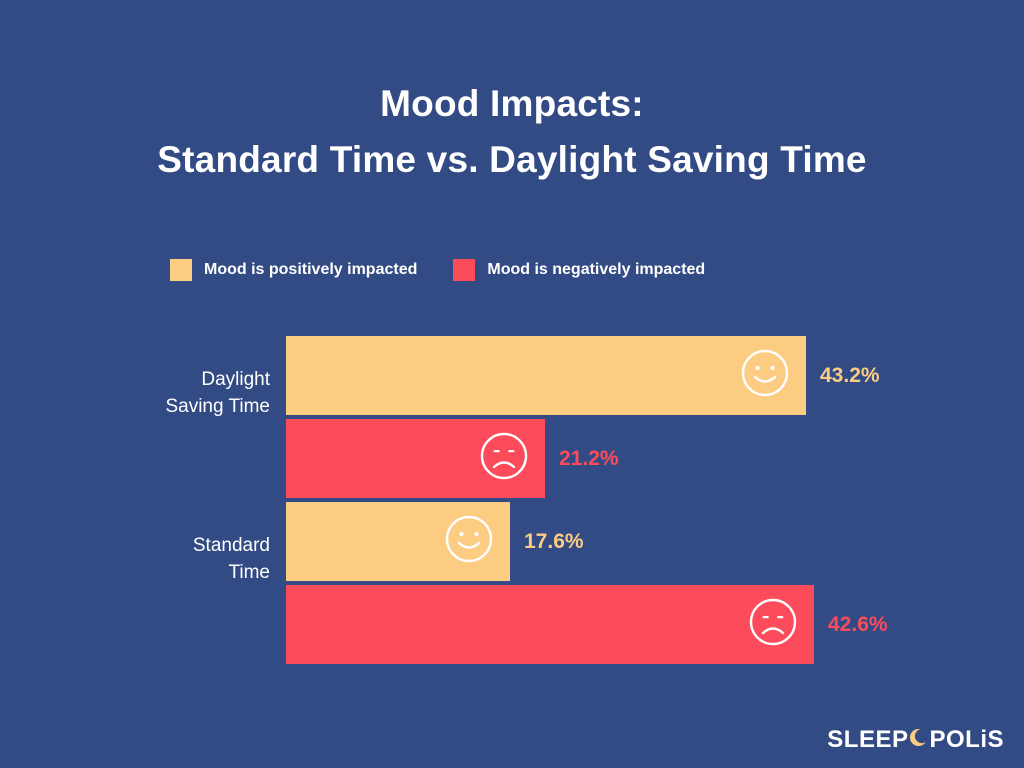 Image resolution: width=1024 pixels, height=768 pixels. What do you see at coordinates (231, 559) in the screenshot?
I see `category-label-standard-time: Standard Time` at bounding box center [231, 559].